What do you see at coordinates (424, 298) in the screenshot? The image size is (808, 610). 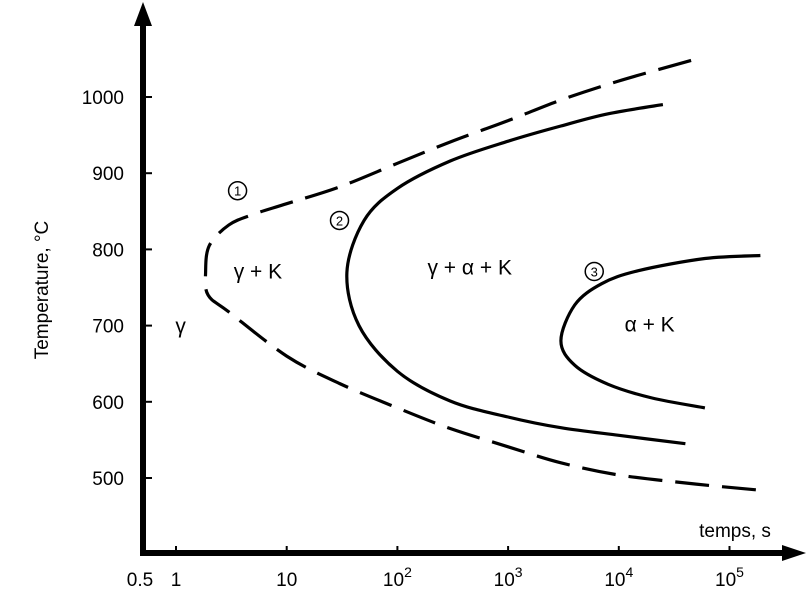 I see `region-labels: γ γ + K γ + α + K α + K` at bounding box center [424, 298].